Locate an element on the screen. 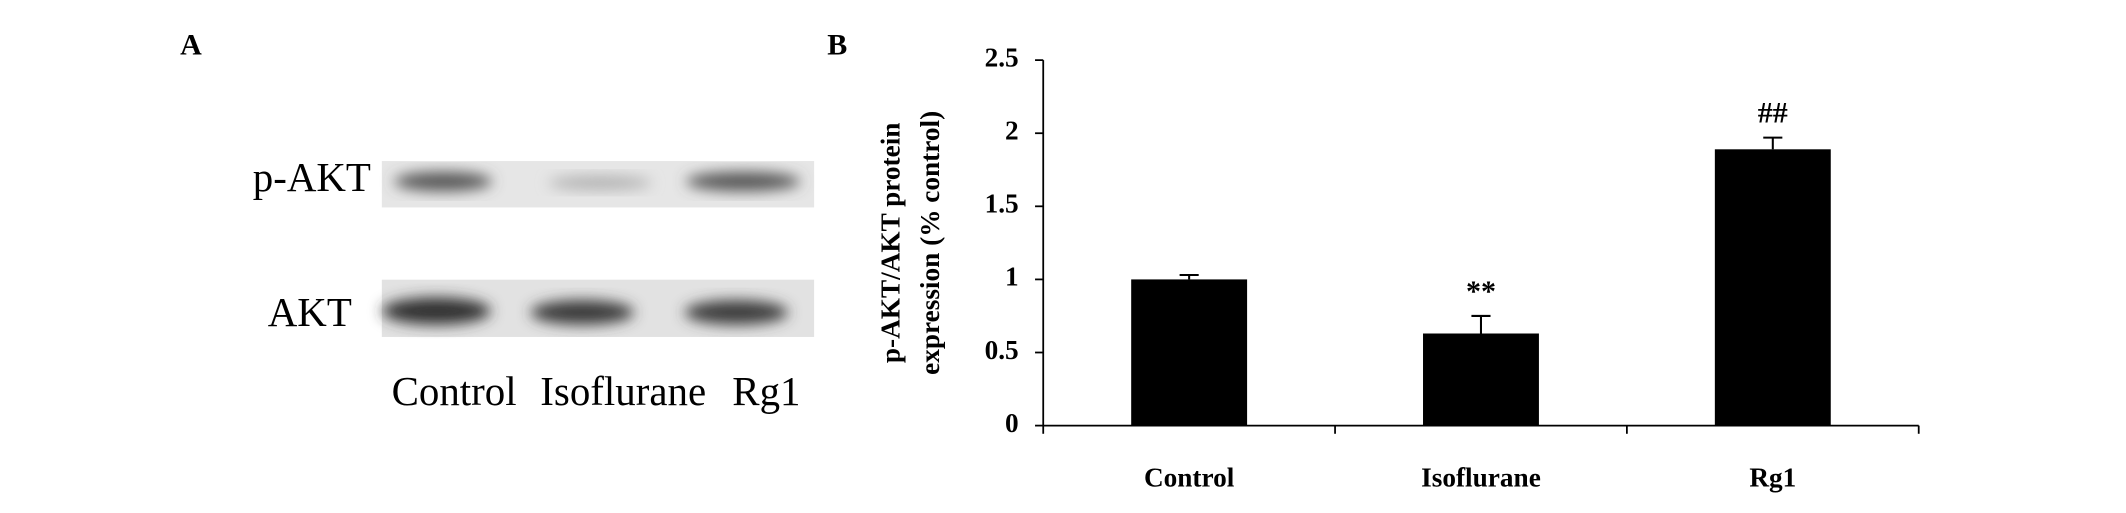 The image size is (2126, 513). significance-label: ## is located at coordinates (1773, 113).